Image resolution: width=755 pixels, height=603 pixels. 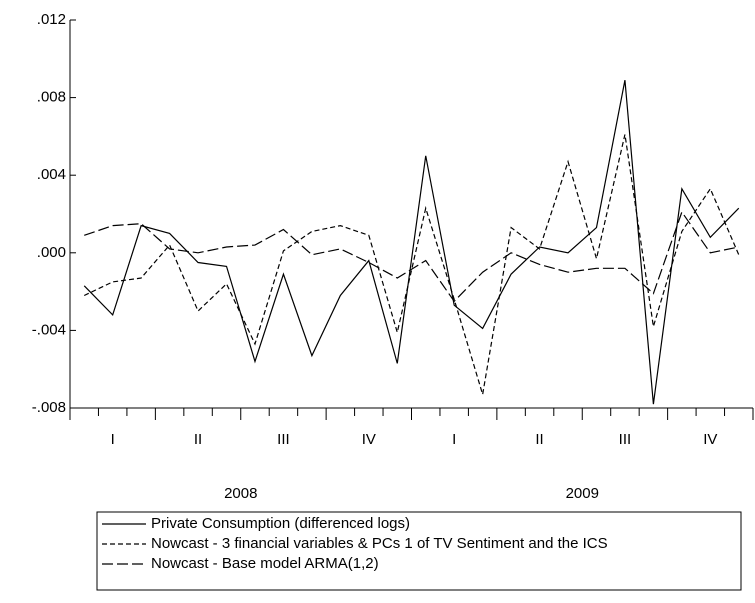 What do you see at coordinates (240, 493) in the screenshot?
I see `year-label: 2008` at bounding box center [240, 493].